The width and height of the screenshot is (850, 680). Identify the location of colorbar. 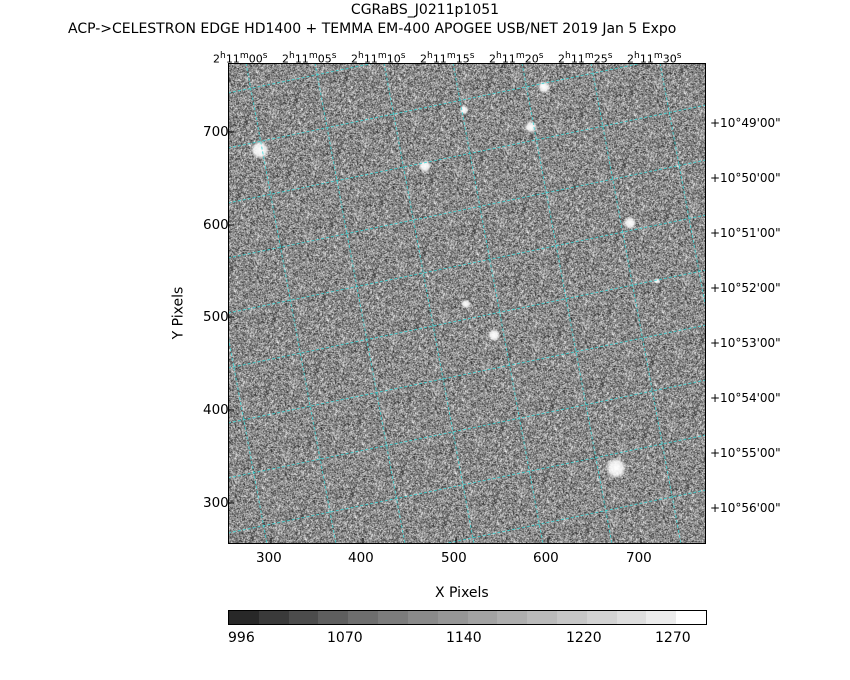
(467, 617).